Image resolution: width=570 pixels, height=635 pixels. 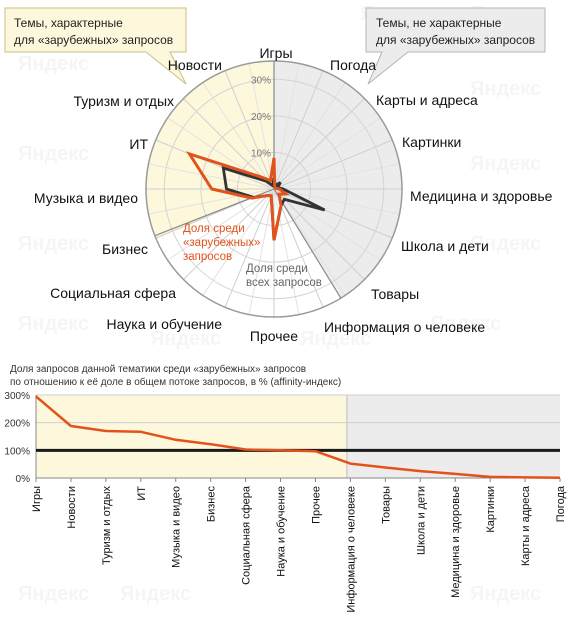 I want to click on radar-category-label: Карты и адреса, so click(x=427, y=100).